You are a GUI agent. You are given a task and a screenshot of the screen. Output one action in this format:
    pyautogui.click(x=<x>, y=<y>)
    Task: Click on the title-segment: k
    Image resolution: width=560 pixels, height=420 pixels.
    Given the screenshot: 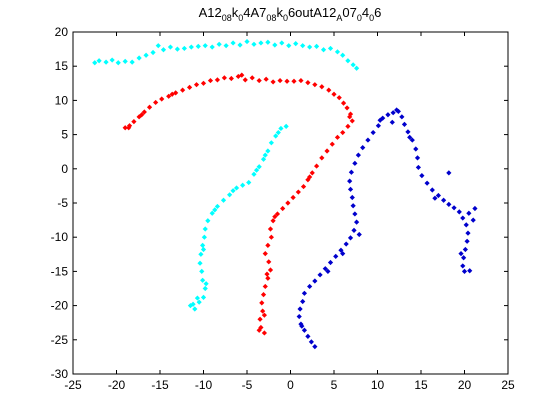 What is the action you would take?
    pyautogui.click(x=279, y=12)
    